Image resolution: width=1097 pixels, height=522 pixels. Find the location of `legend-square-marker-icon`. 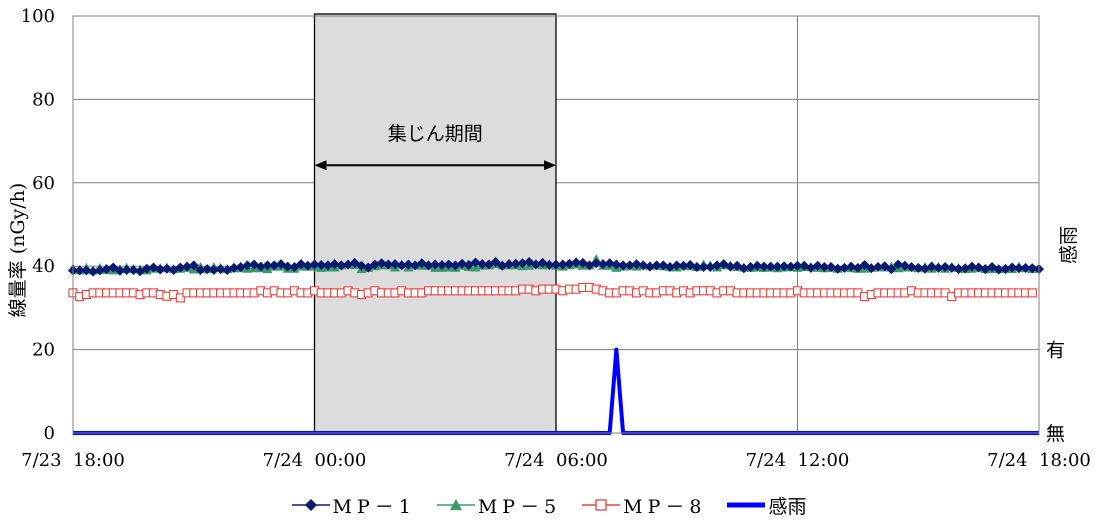

legend-square-marker-icon is located at coordinates (601, 505).